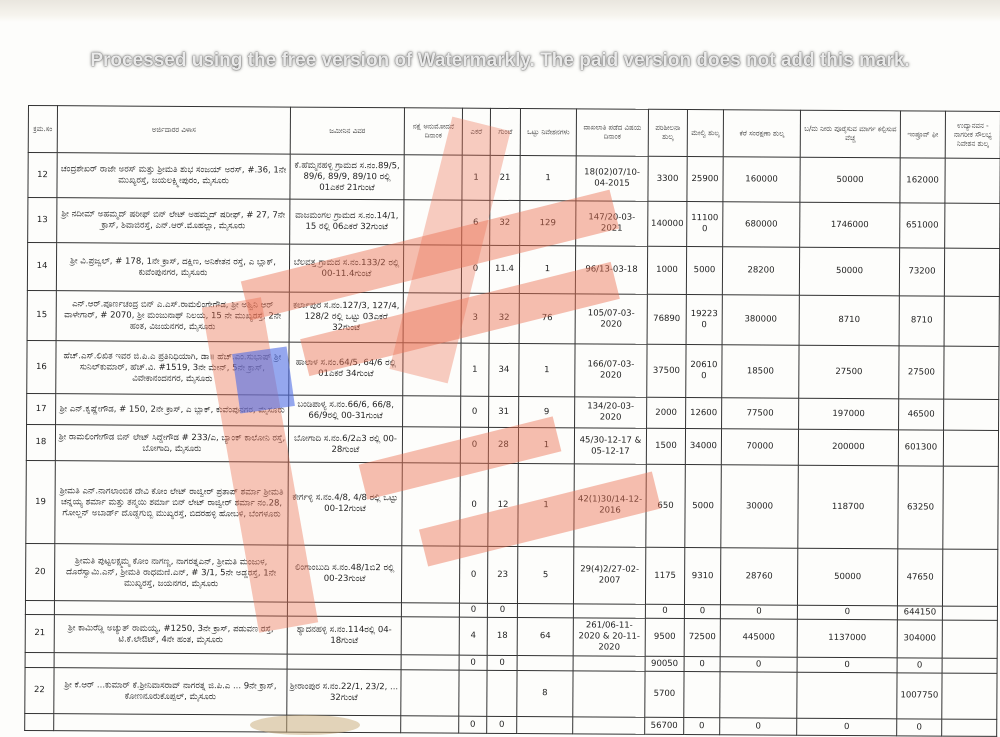 The image size is (1000, 737). What do you see at coordinates (920, 613) in the screenshot?
I see `cell-improvement-fee: 644150` at bounding box center [920, 613].